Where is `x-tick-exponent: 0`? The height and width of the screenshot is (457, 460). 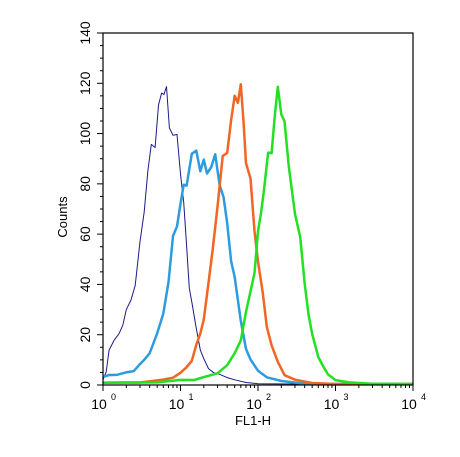 x-tick-exponent: 0 is located at coordinates (113, 397).